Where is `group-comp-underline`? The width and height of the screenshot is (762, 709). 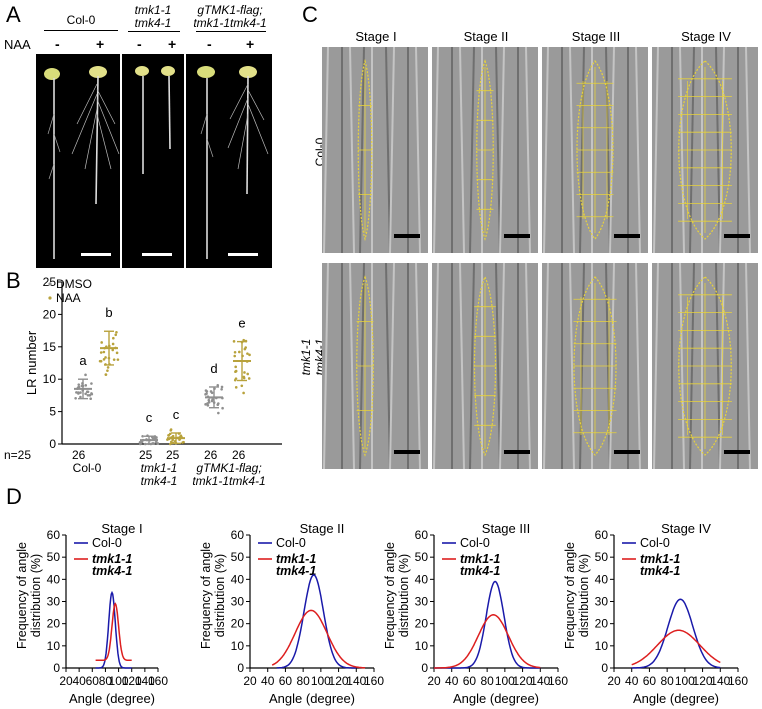
group-comp-underline is located at coordinates (231, 31).